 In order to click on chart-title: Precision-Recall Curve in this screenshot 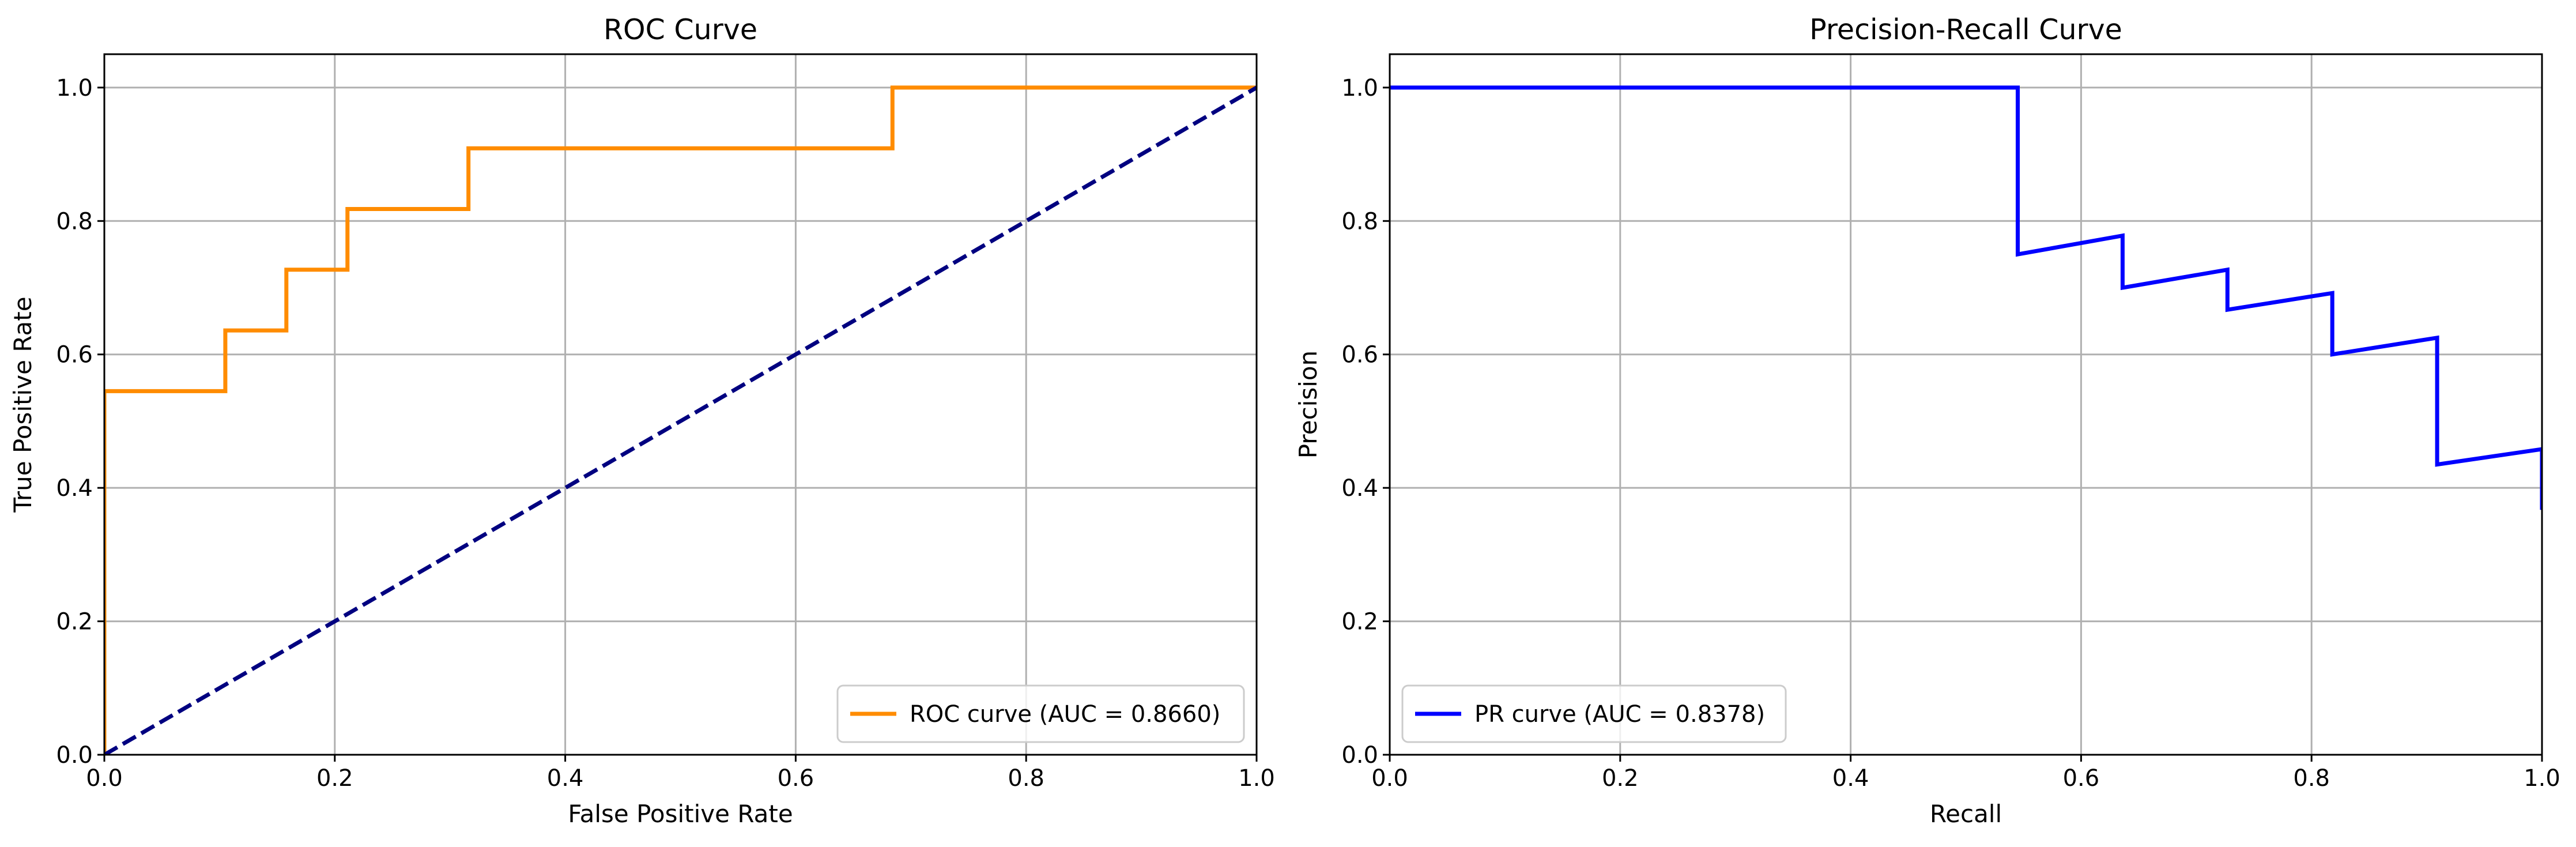, I will do `click(1965, 29)`.